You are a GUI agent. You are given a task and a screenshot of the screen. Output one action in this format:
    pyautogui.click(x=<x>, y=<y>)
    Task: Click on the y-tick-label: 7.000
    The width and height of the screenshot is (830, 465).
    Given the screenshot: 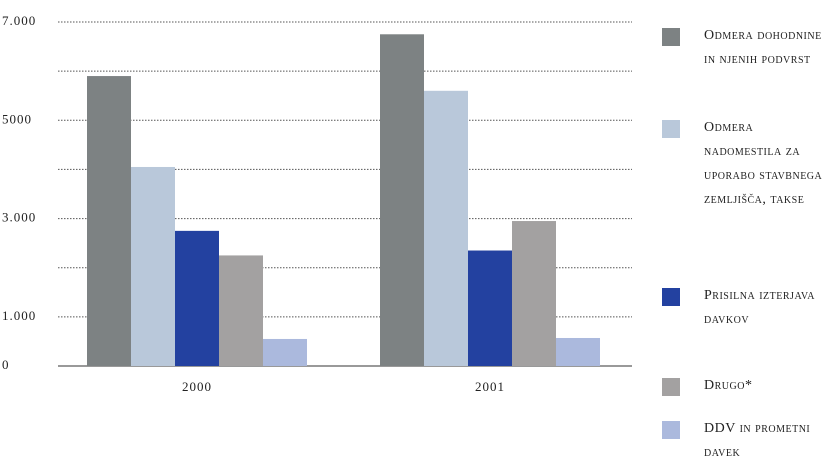 What is the action you would take?
    pyautogui.click(x=19, y=20)
    